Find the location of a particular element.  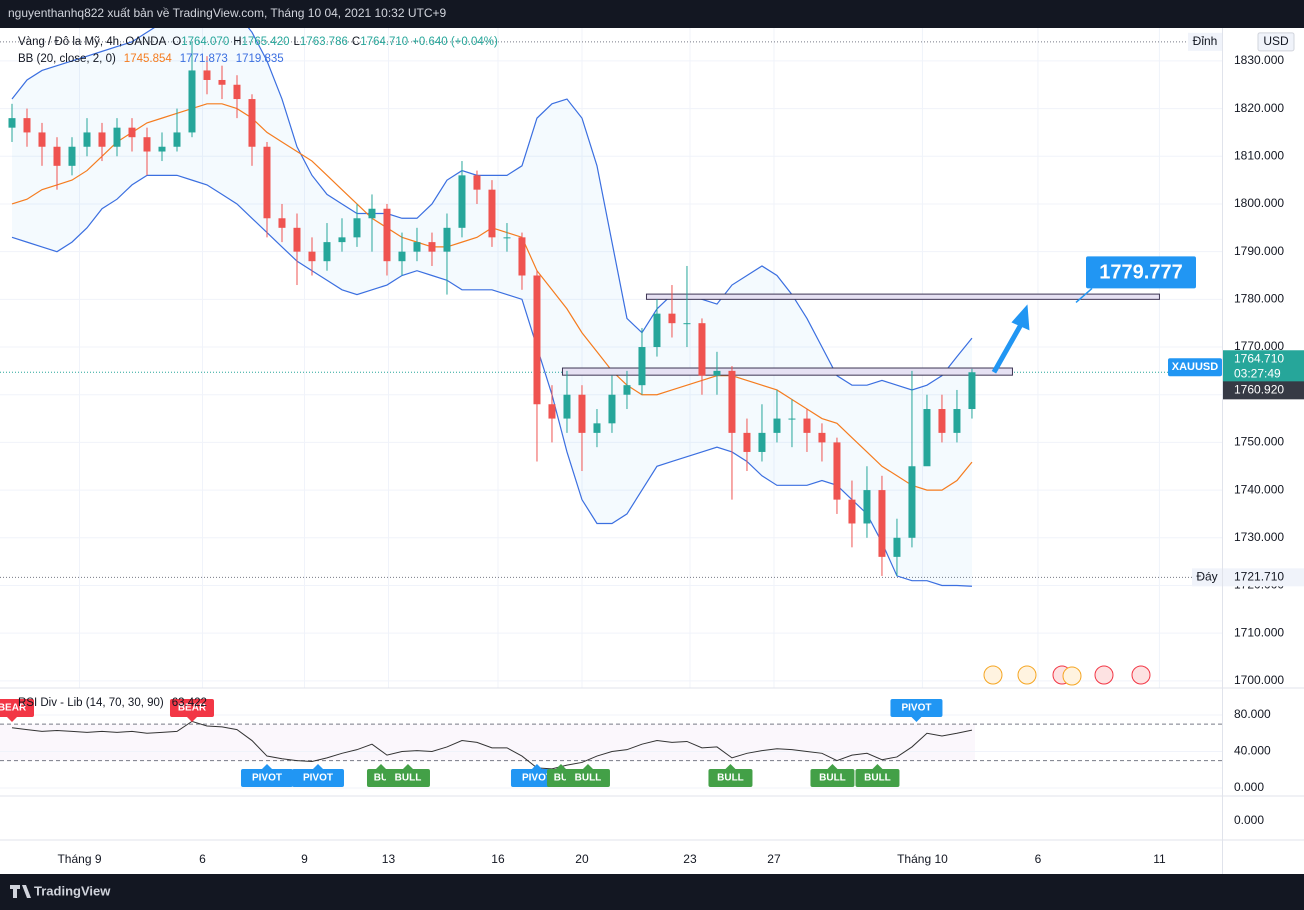

x-tick-label: Tháng 10 is located at coordinates (922, 859).